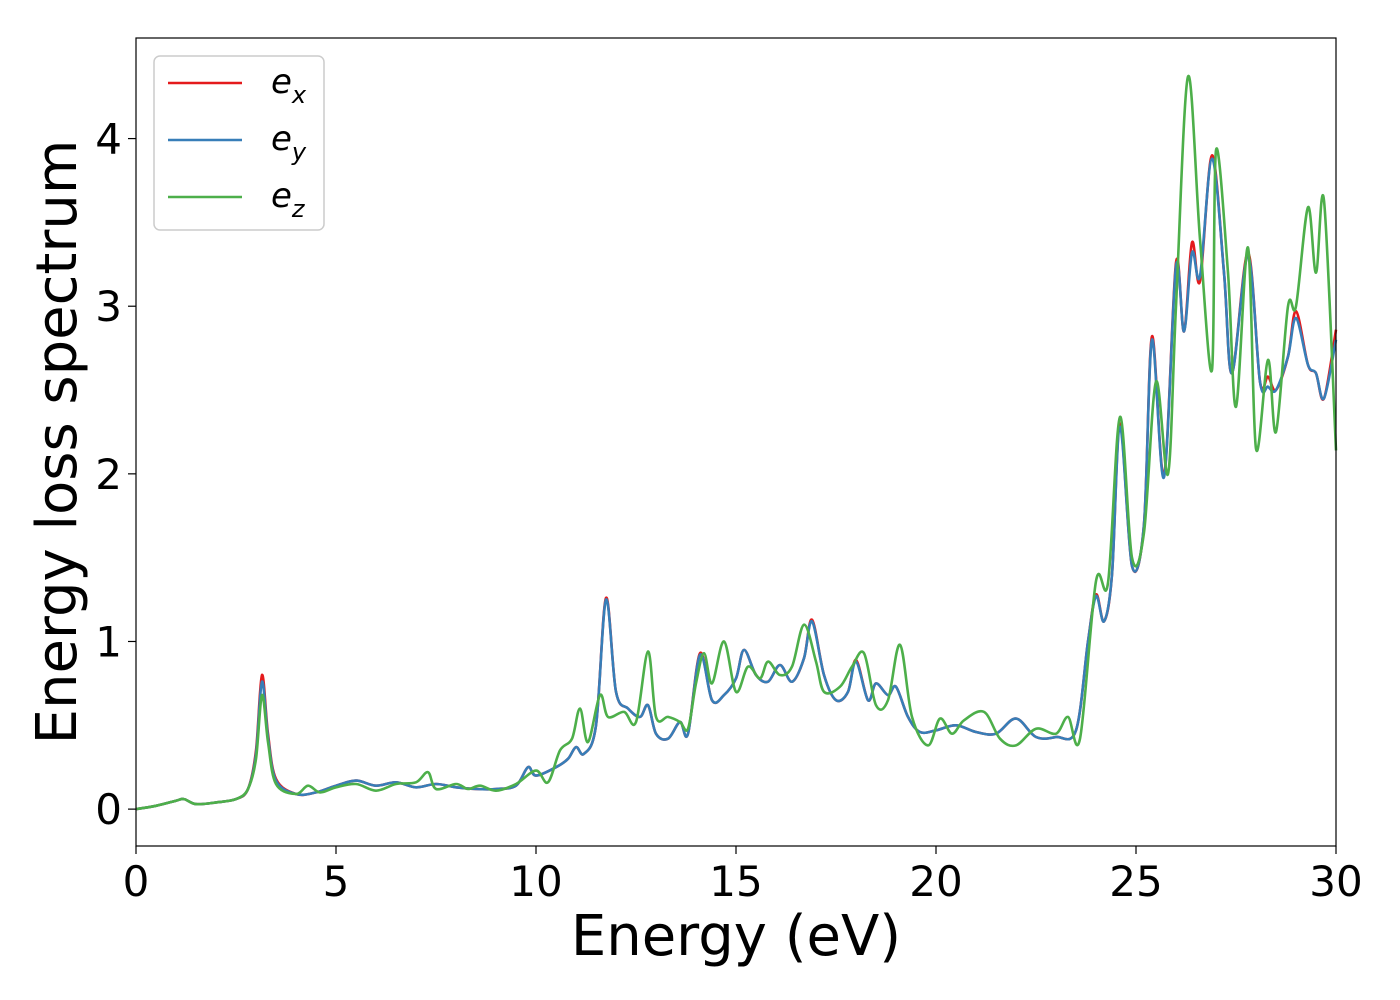 This screenshot has height=1000, width=1400. I want to click on x-tick-label: 25, so click(1135, 881).